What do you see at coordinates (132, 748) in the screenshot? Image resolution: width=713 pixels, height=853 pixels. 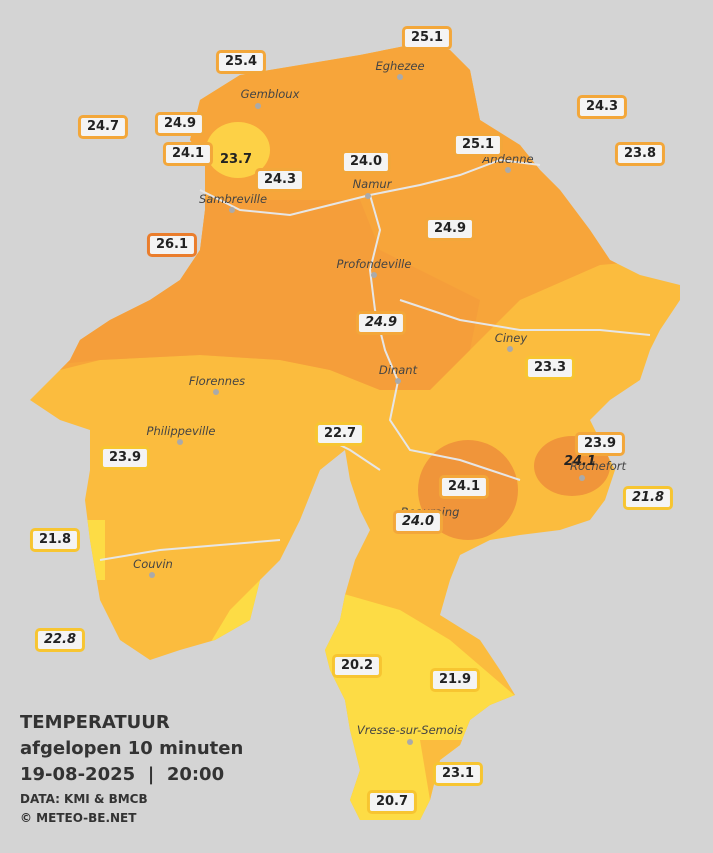 I see `legend-subtitle: afgelopen 10 minuten` at bounding box center [132, 748].